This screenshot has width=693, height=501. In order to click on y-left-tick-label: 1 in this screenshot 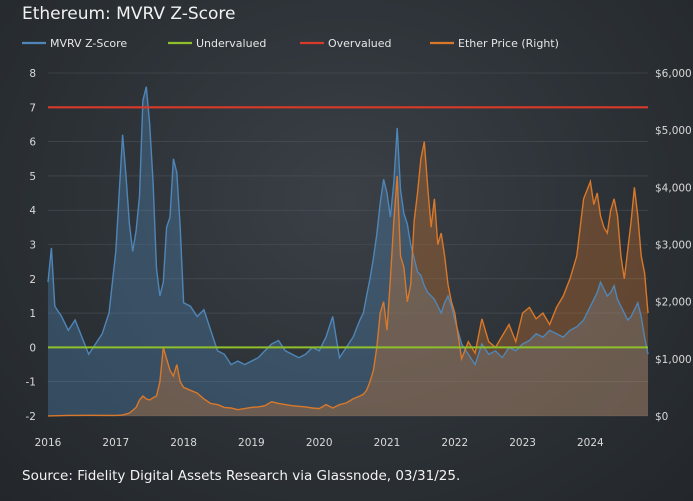, I will do `click(32, 314)`.